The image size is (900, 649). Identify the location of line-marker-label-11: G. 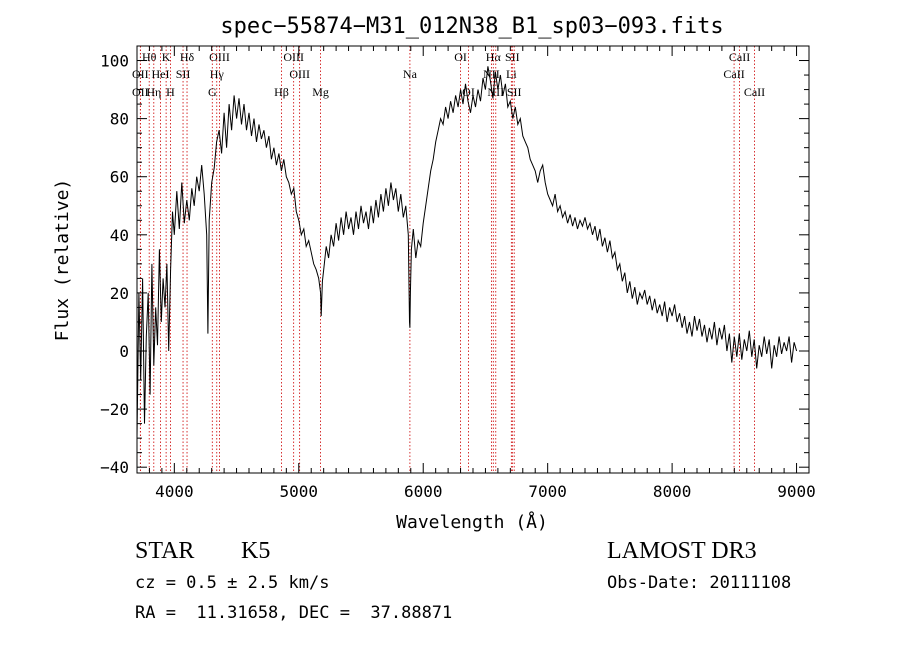
(212, 92).